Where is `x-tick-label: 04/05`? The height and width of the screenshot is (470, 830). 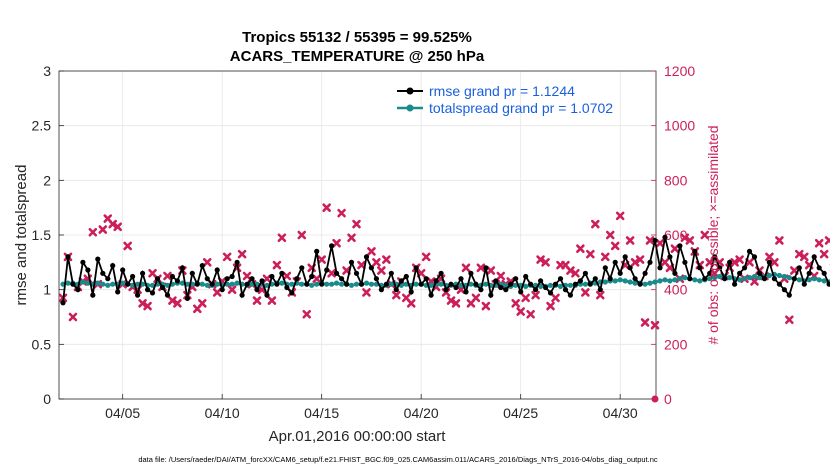 x-tick-label: 04/05 is located at coordinates (122, 413).